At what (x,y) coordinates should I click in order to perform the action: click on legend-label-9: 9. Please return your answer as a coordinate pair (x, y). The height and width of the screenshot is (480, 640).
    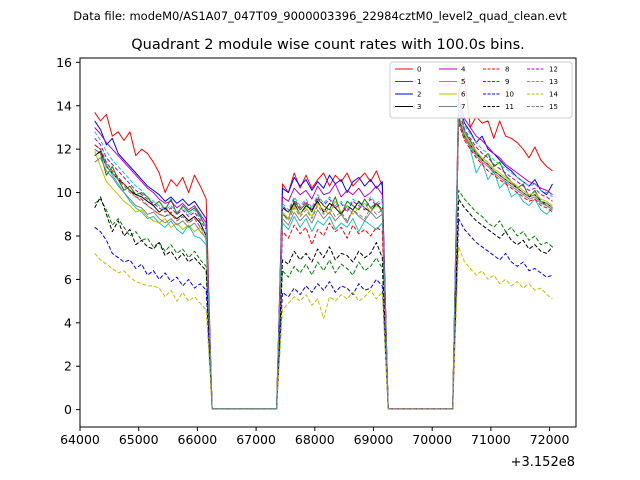
    Looking at the image, I should click on (507, 82).